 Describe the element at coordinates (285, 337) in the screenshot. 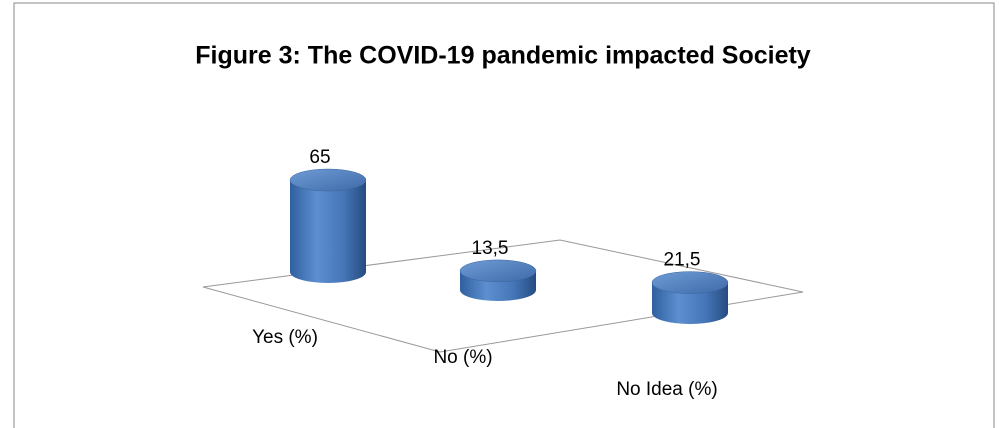

I see `x-tick-label: Yes (%)` at that location.